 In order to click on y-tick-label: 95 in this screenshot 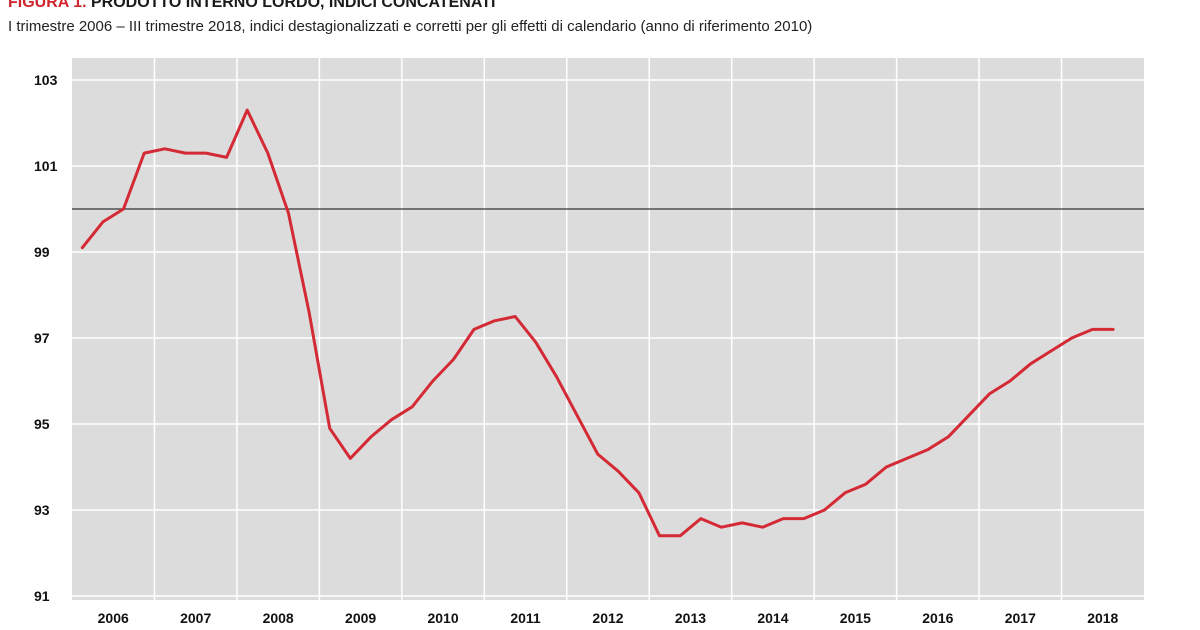, I will do `click(42, 424)`.